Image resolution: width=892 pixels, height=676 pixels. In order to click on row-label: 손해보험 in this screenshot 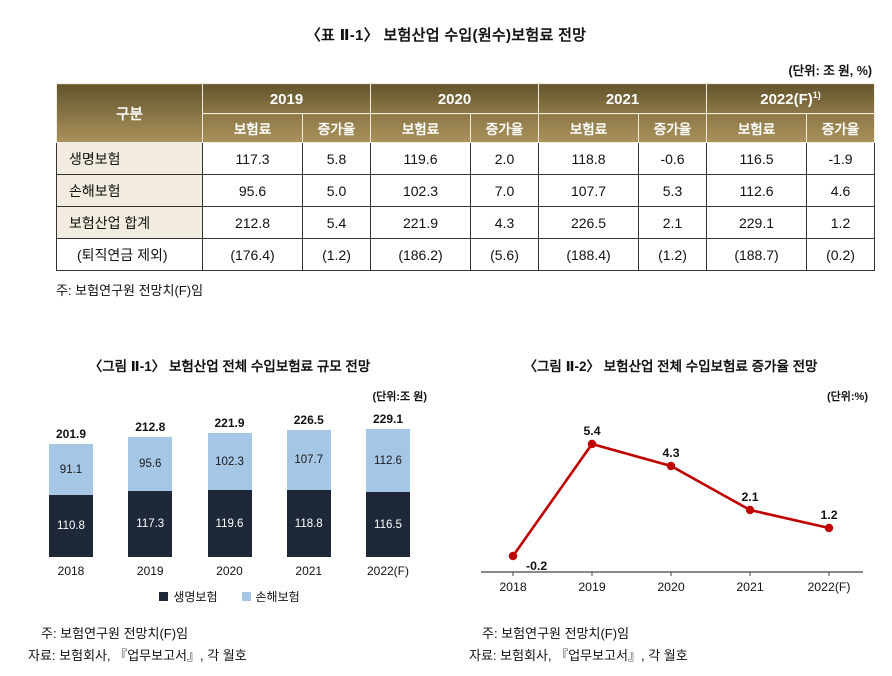, I will do `click(129, 190)`.